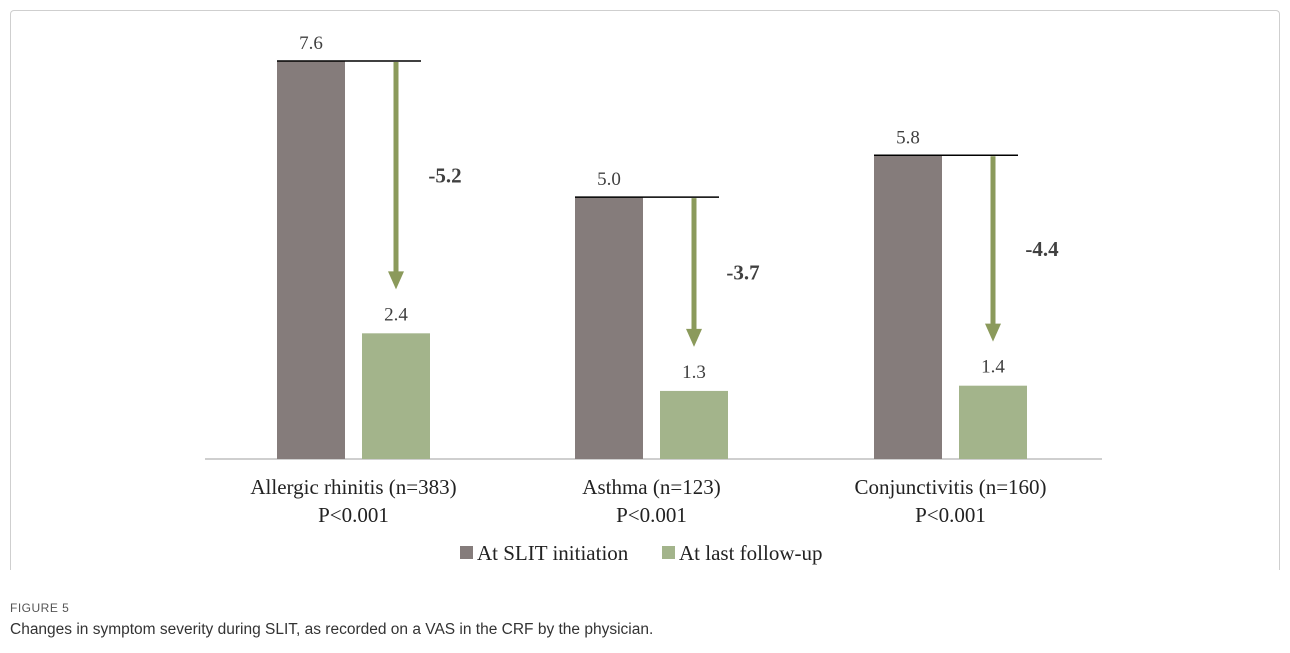 The width and height of the screenshot is (1290, 653). I want to click on change-label: -5.2, so click(444, 176).